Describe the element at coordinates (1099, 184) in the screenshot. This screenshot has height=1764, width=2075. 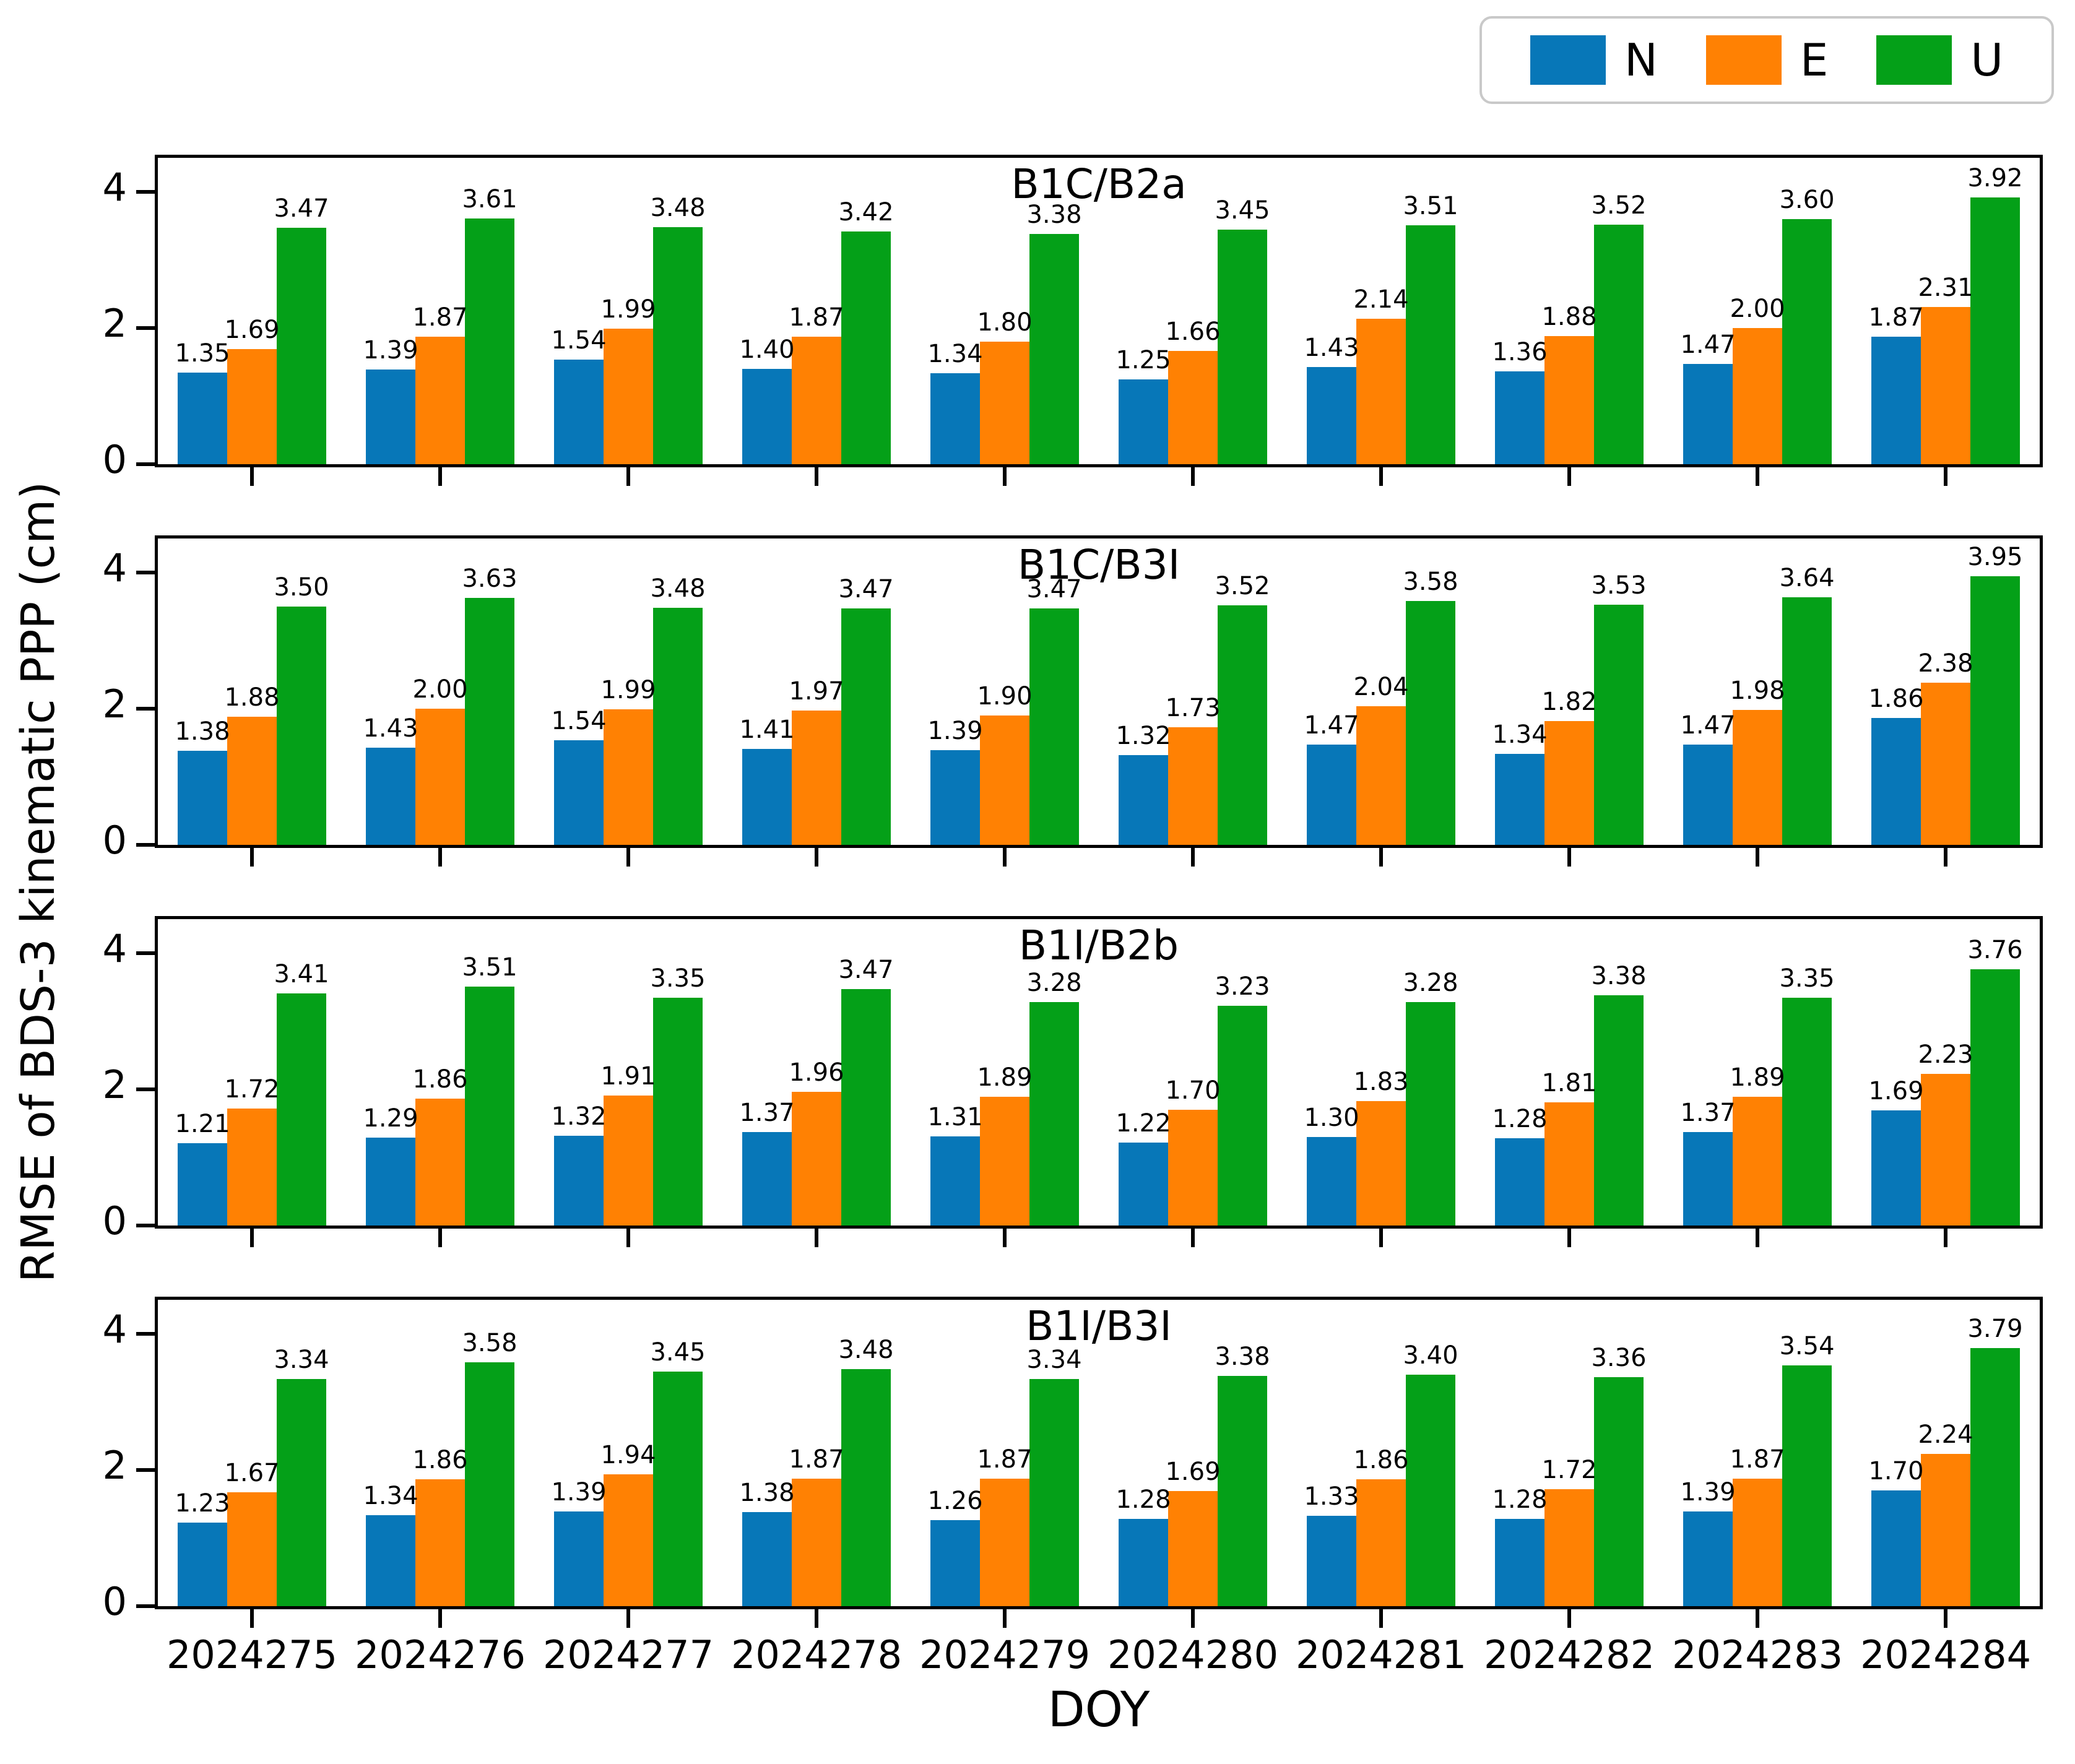
I see `subplot-title: B1C/B2a` at that location.